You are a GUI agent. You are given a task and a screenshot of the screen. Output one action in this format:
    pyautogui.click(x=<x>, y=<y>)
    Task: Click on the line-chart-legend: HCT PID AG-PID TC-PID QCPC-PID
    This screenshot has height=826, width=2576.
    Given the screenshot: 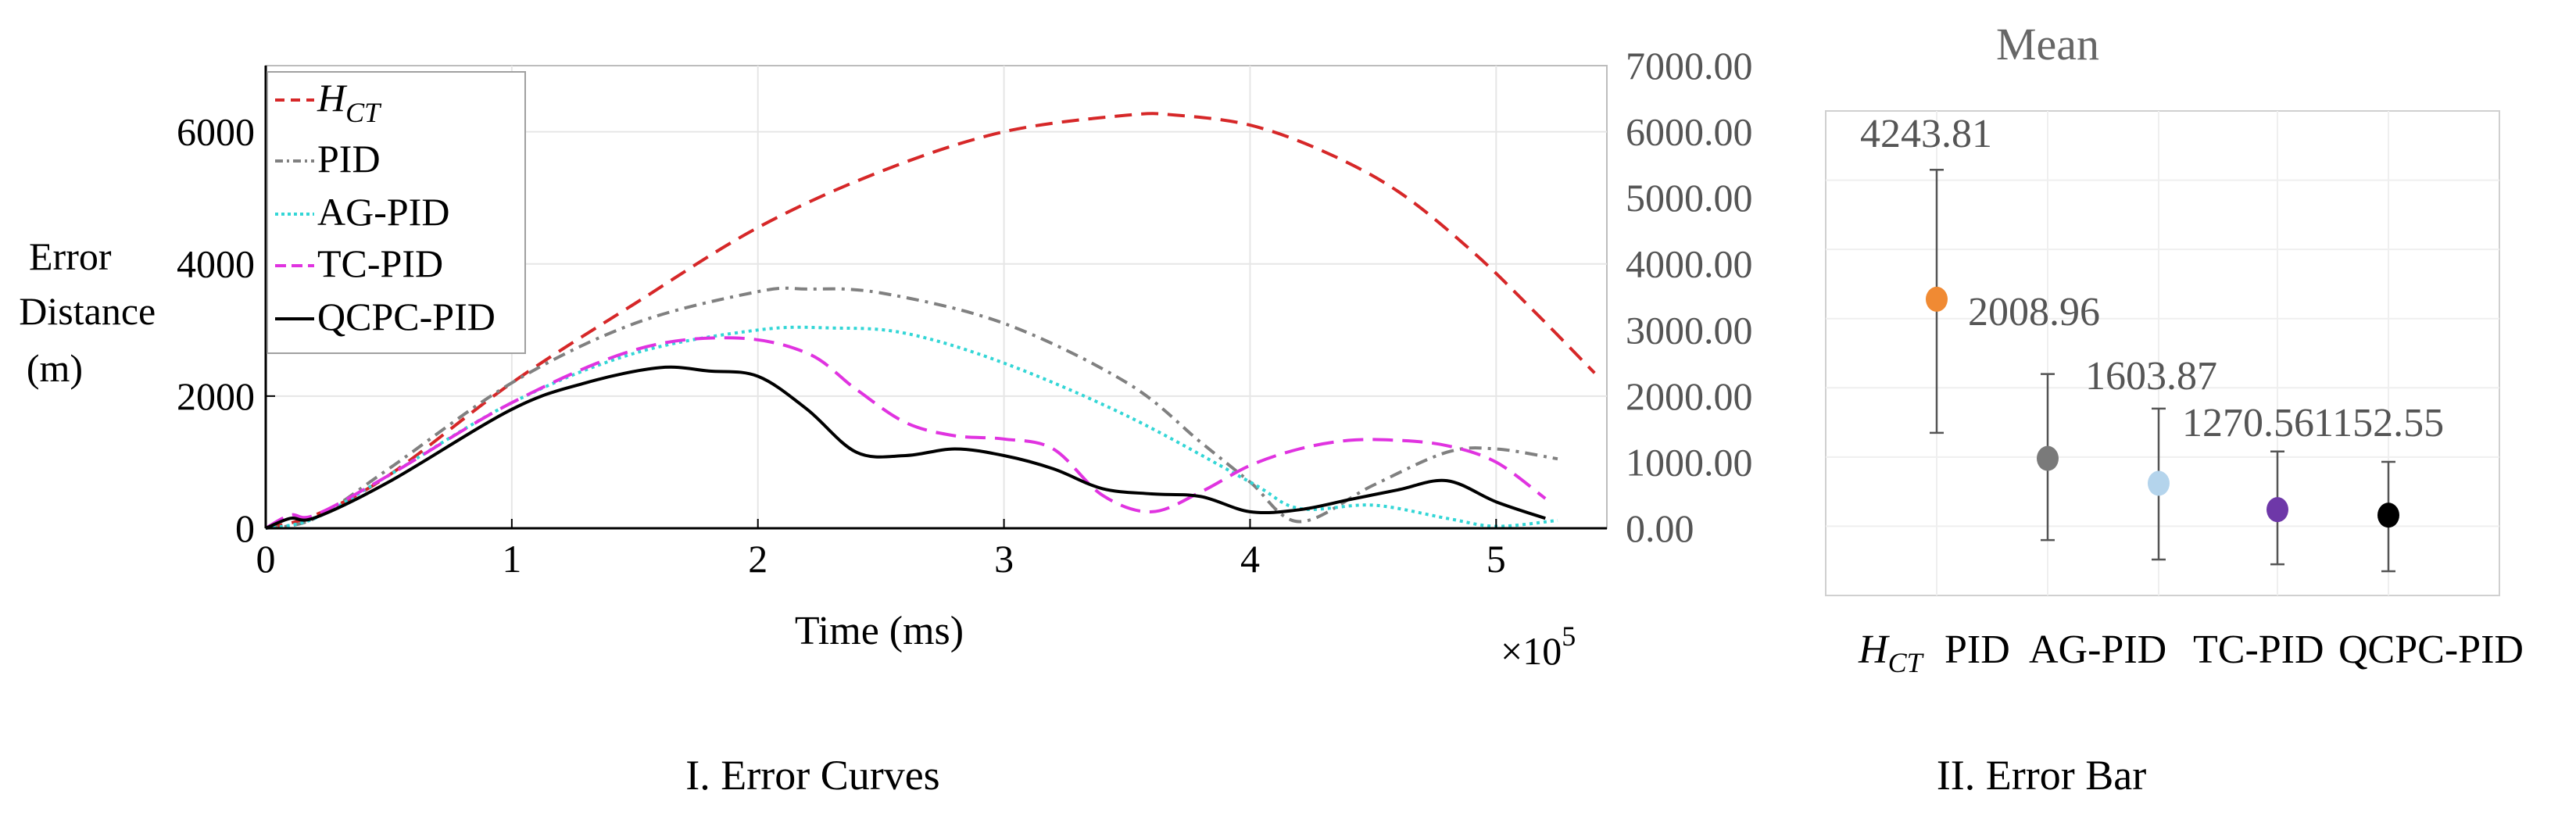 What is the action you would take?
    pyautogui.click(x=396, y=212)
    